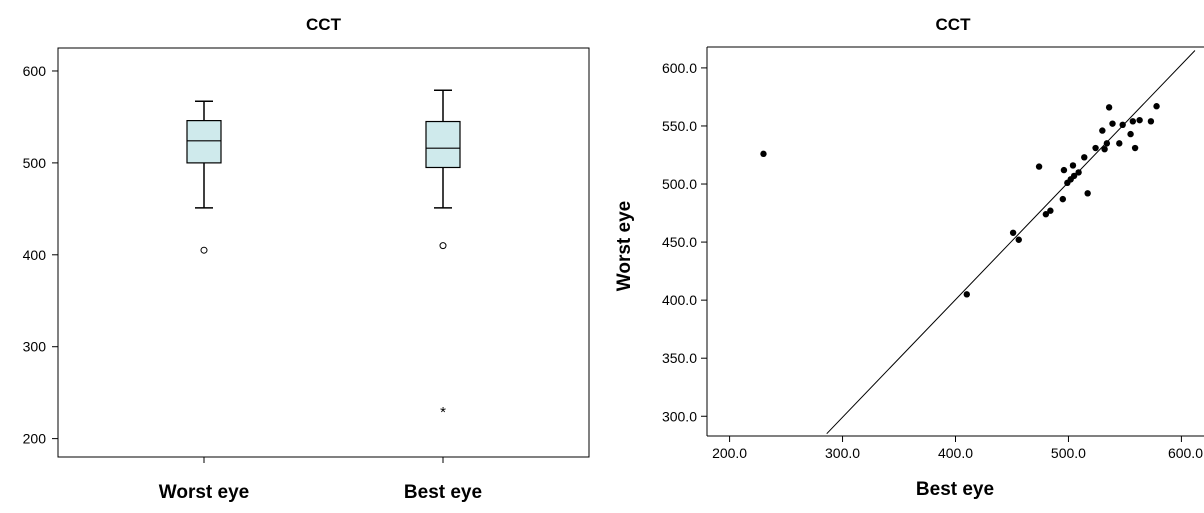  I want to click on x-tick-label: 200.0, so click(729, 453).